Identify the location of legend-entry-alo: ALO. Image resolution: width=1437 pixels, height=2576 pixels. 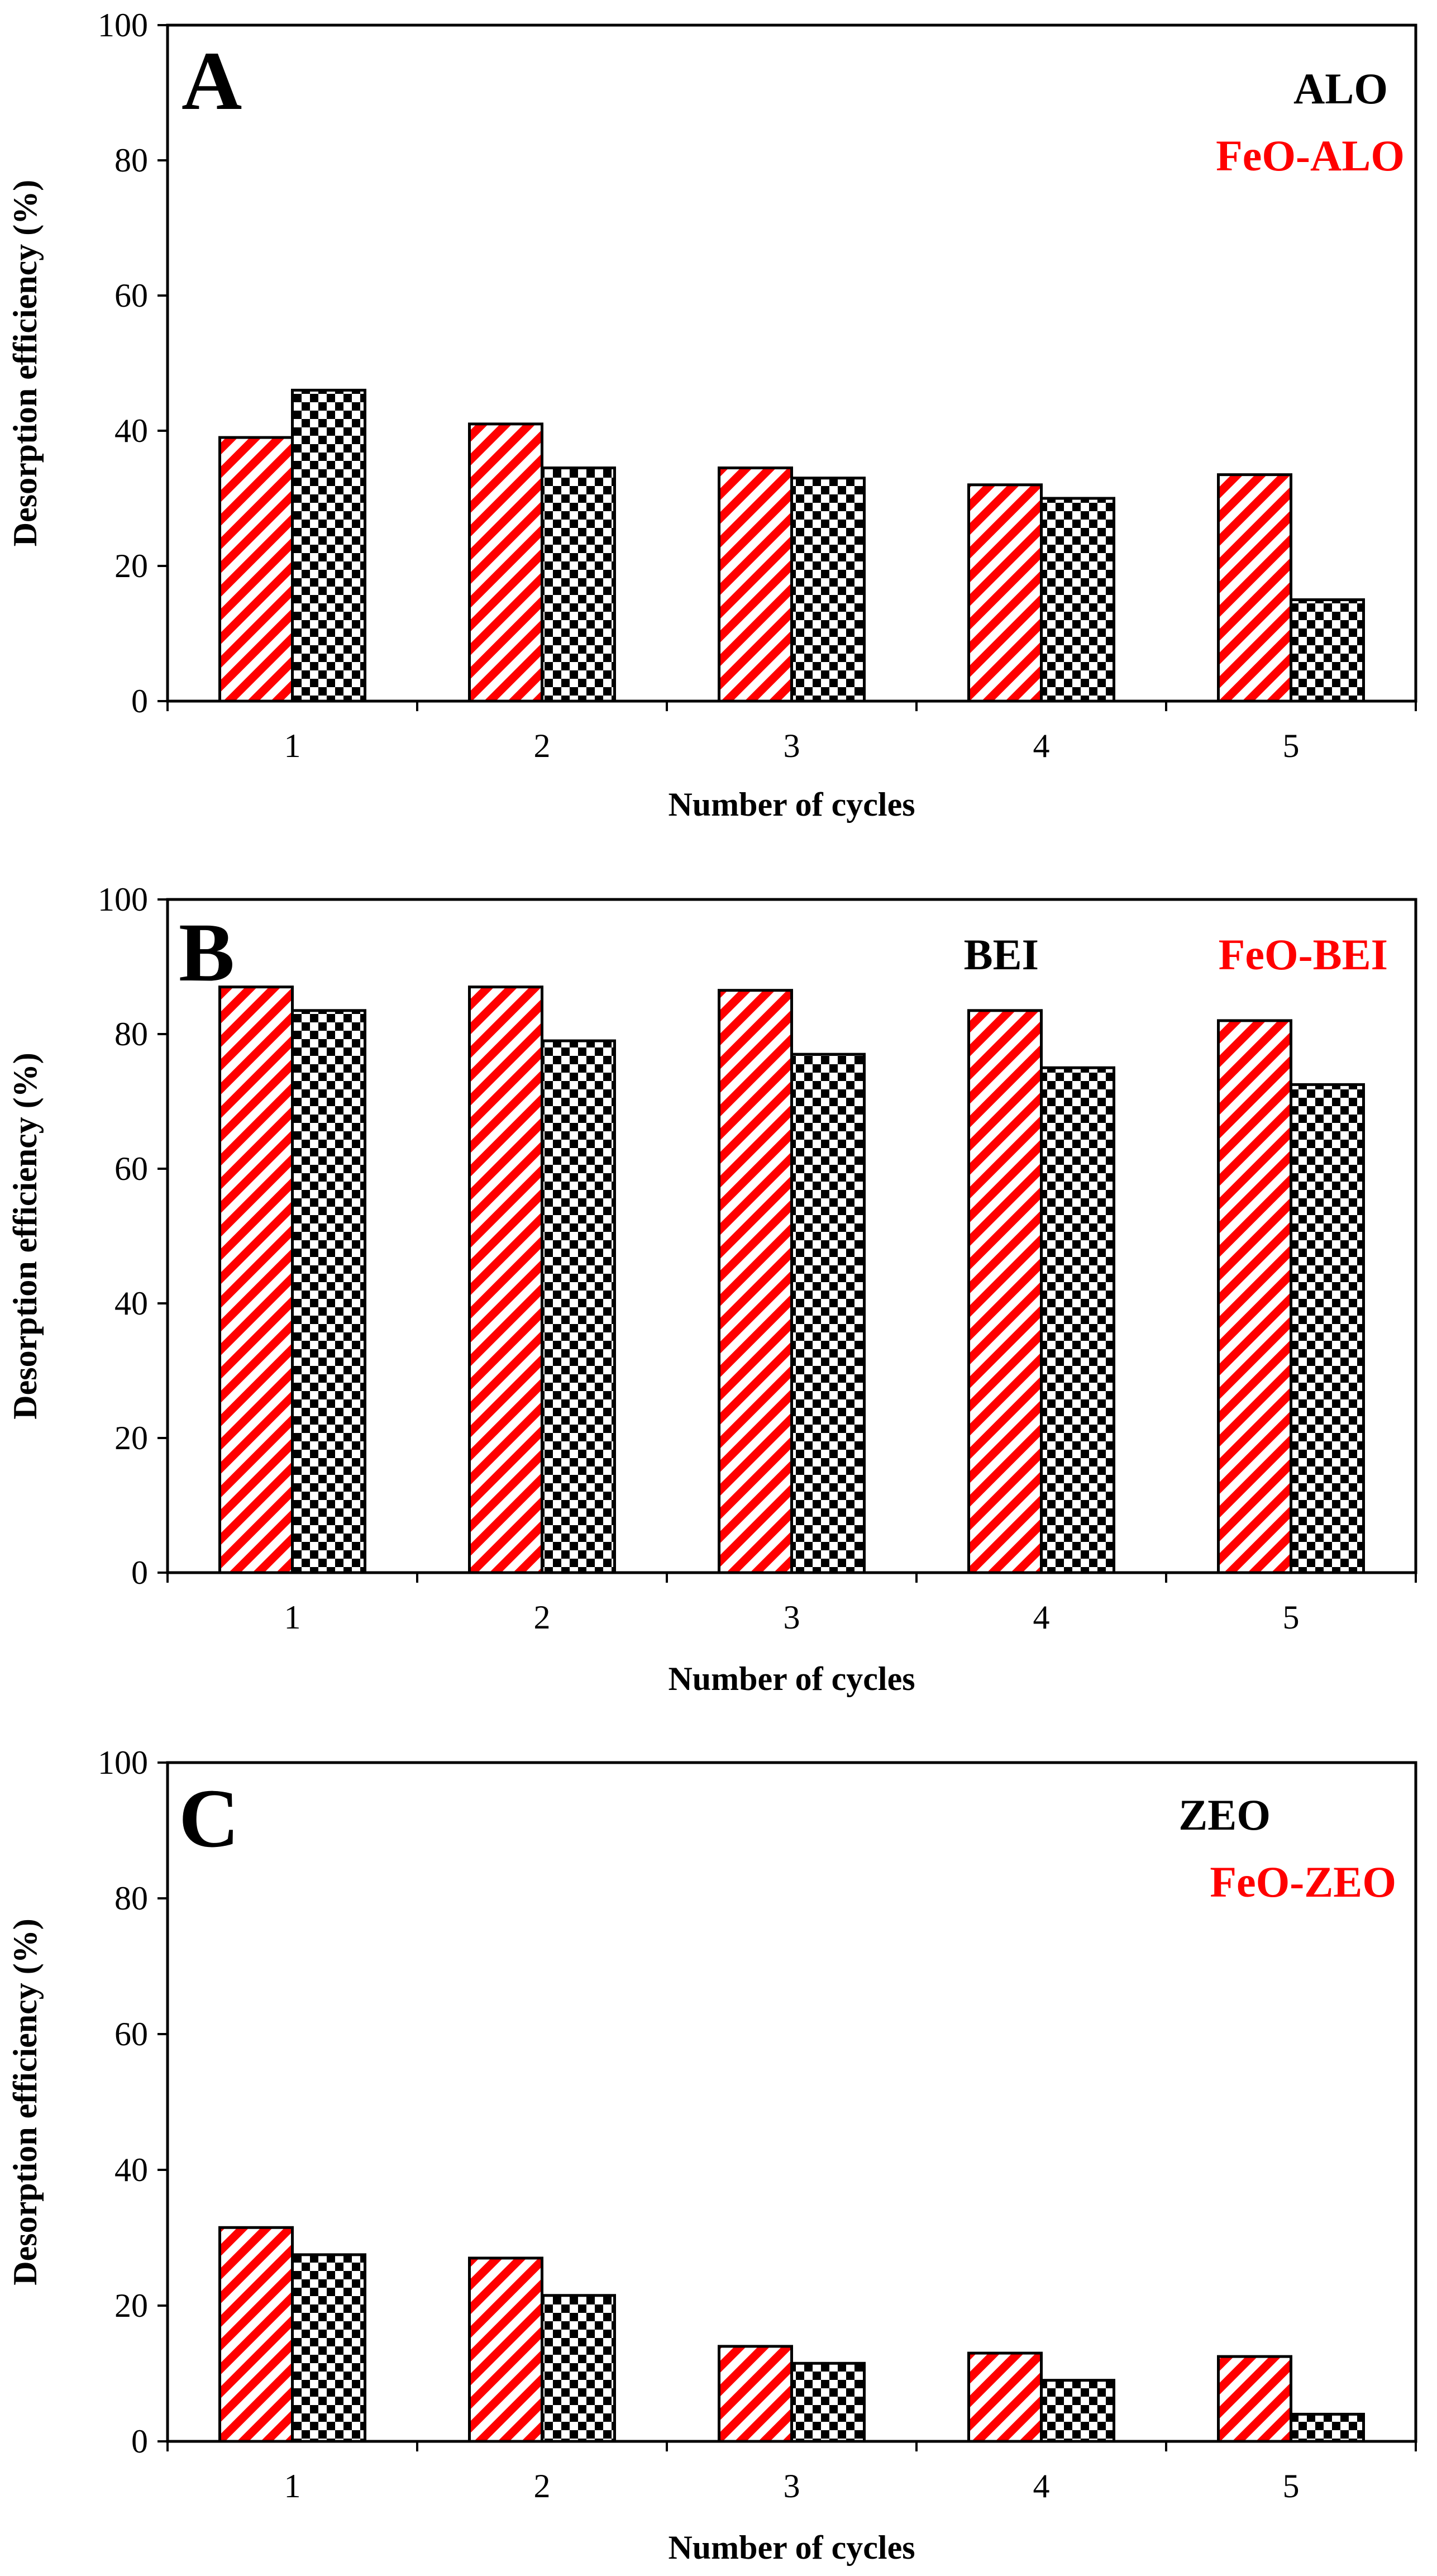
(1340, 88).